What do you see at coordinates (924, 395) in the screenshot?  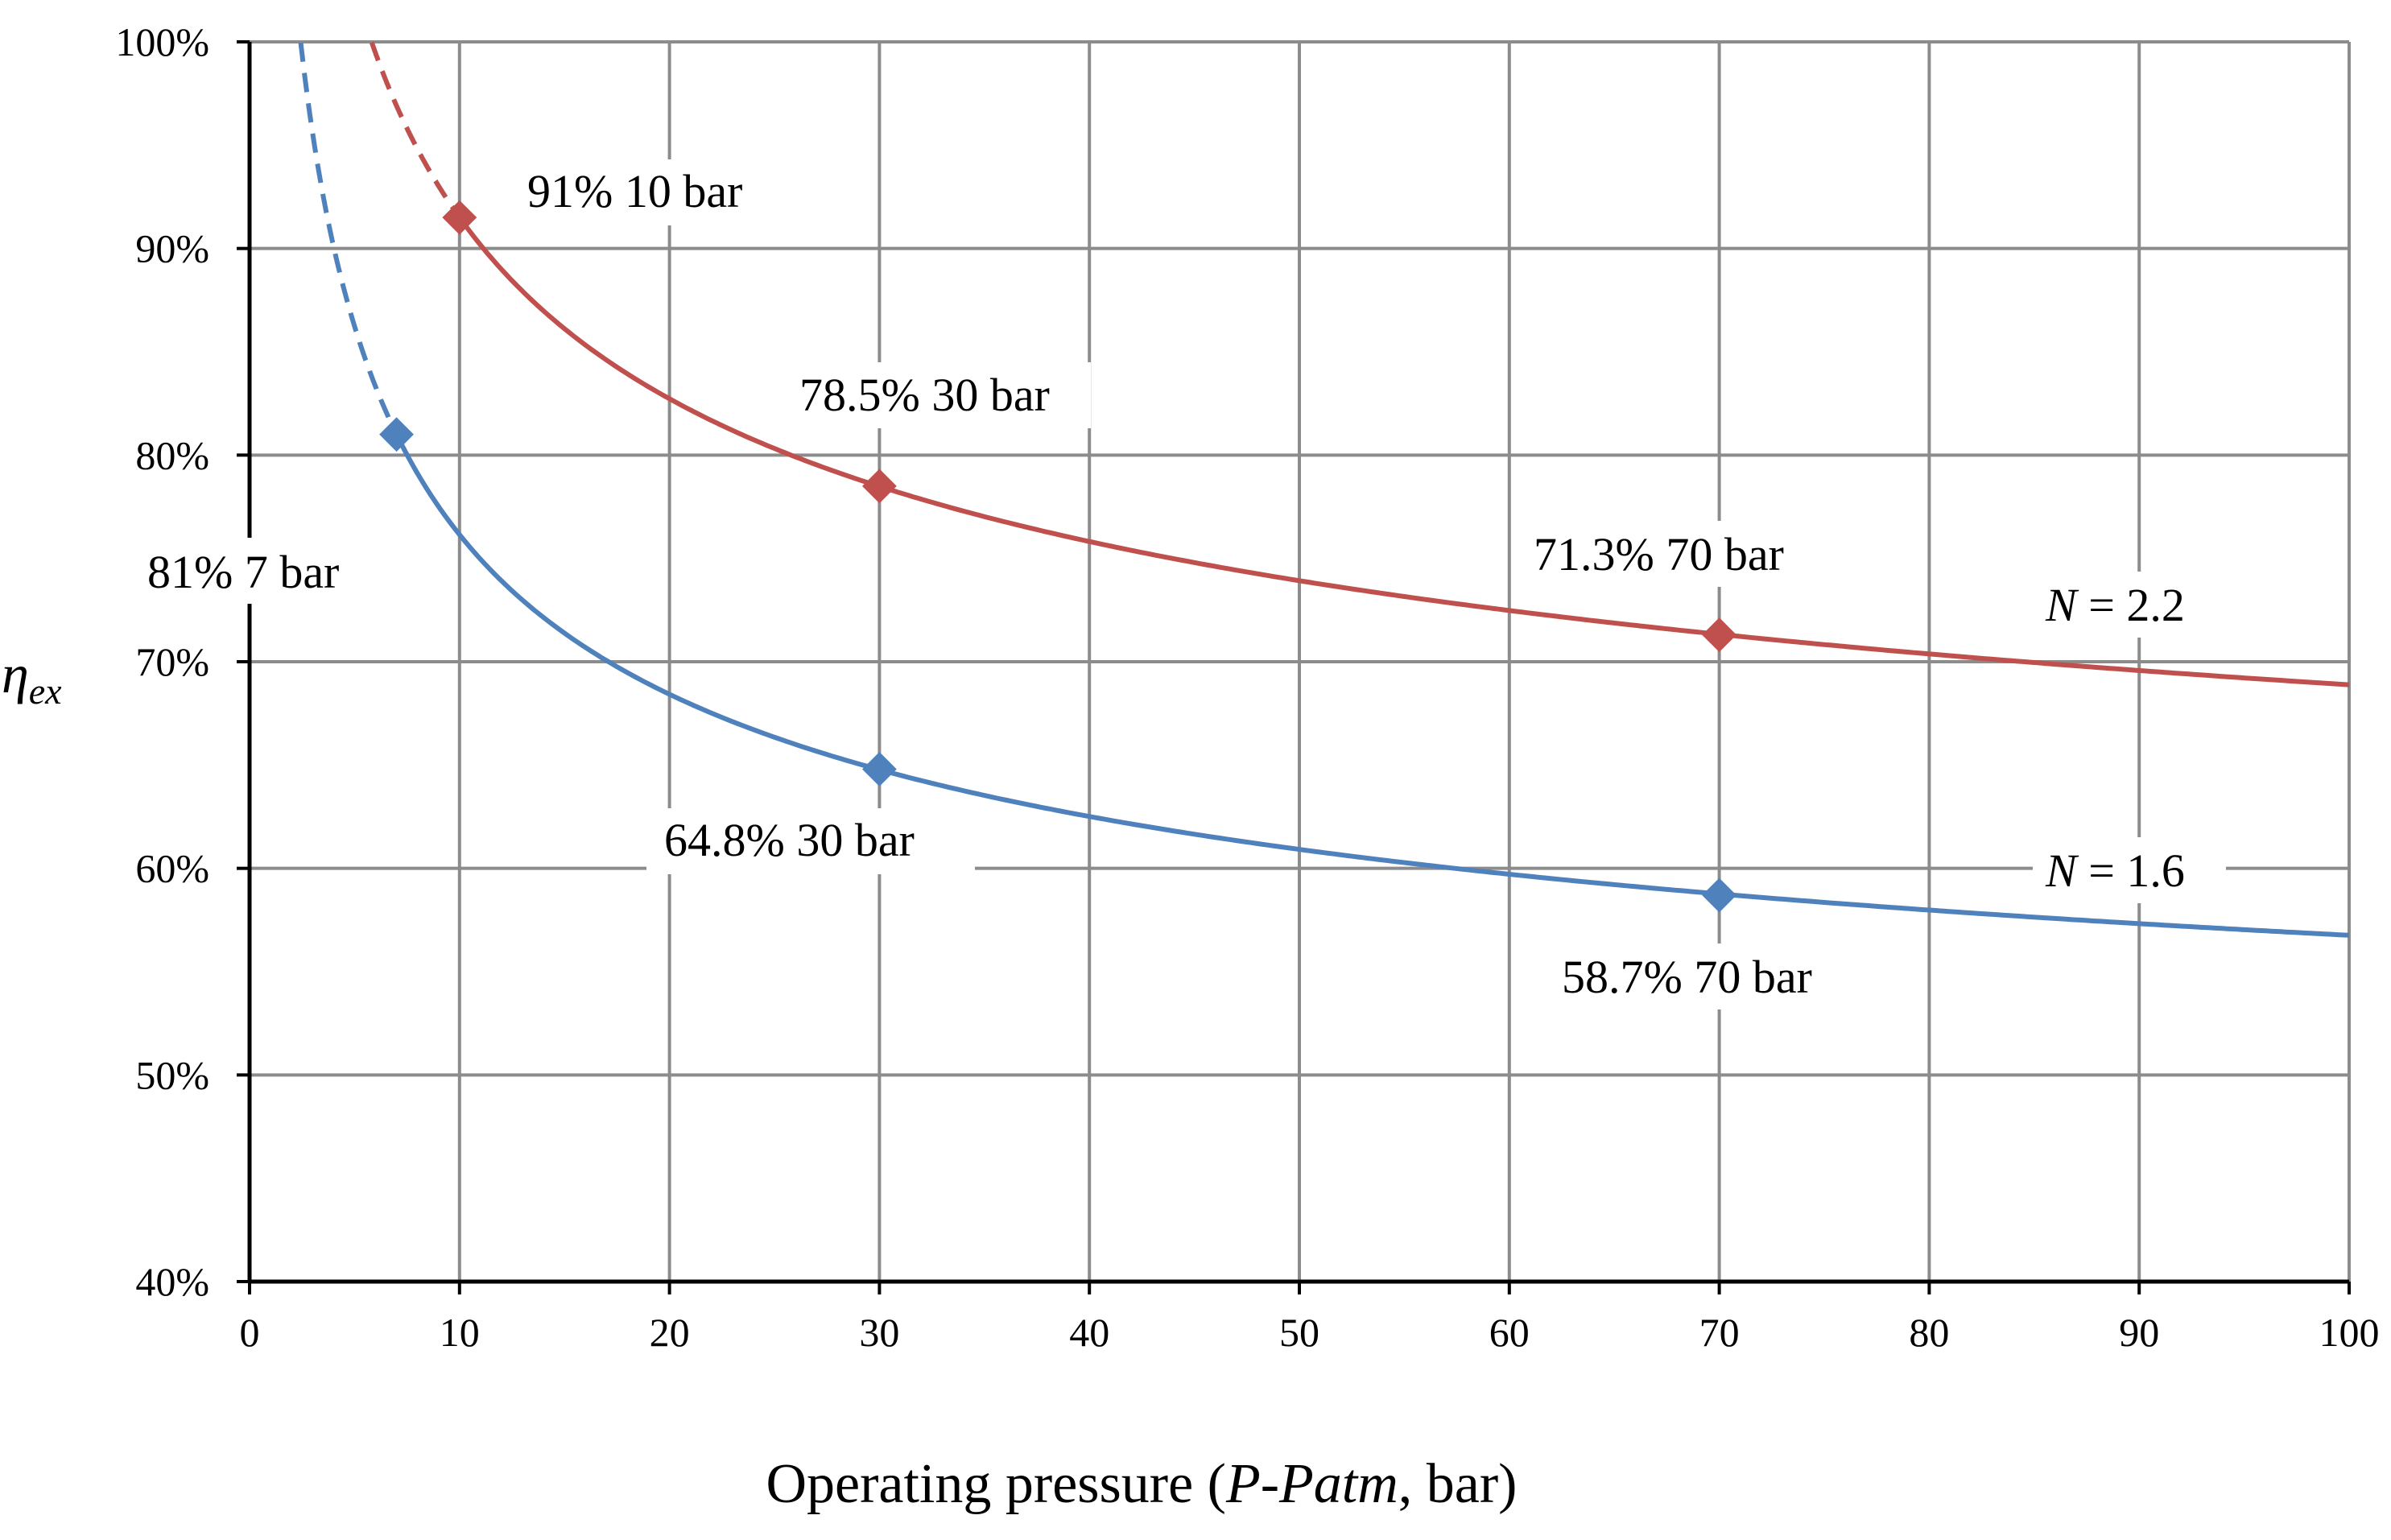 I see `annotation-text: 78.5% 30 bar` at bounding box center [924, 395].